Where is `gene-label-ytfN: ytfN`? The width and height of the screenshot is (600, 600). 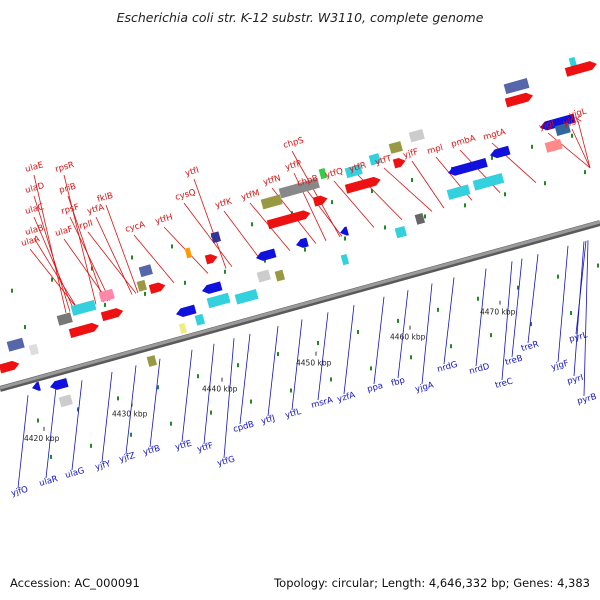 gene-label-ytfN: ytfN is located at coordinates (272, 181).